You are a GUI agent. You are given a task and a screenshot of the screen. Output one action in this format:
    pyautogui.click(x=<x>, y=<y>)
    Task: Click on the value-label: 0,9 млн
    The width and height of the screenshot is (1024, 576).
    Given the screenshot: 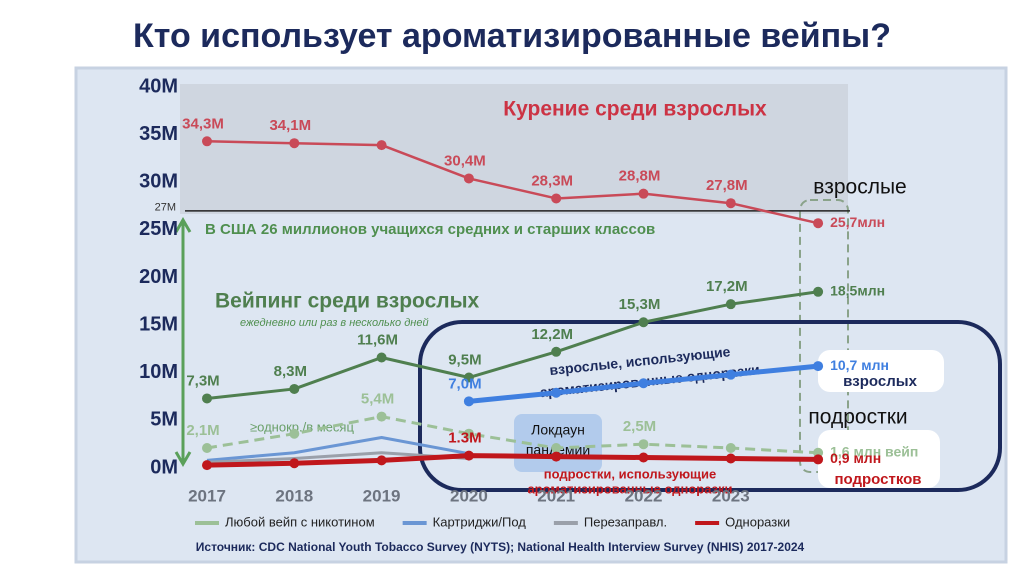 What is the action you would take?
    pyautogui.click(x=855, y=458)
    